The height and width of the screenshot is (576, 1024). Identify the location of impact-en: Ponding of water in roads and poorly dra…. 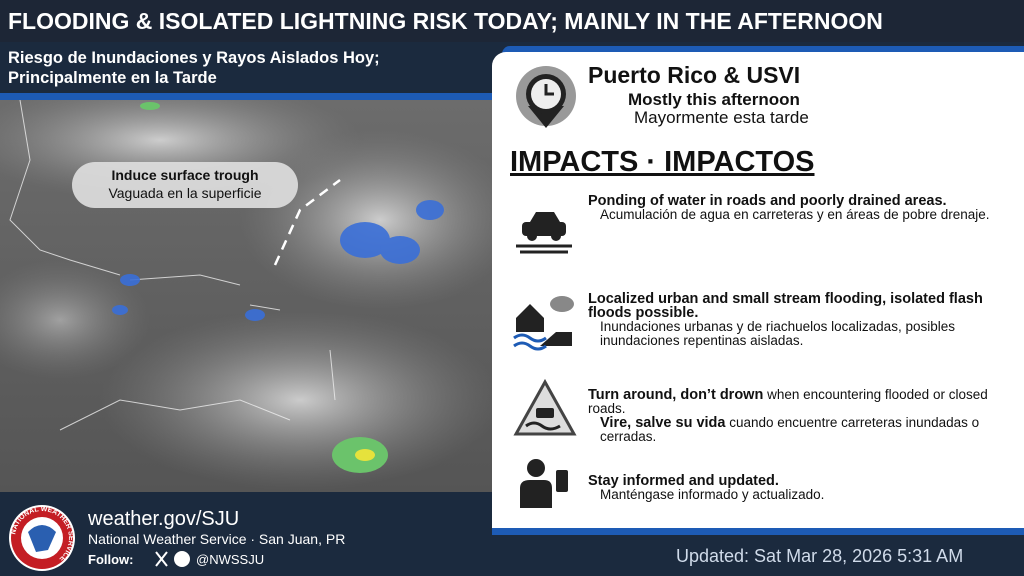
(767, 201).